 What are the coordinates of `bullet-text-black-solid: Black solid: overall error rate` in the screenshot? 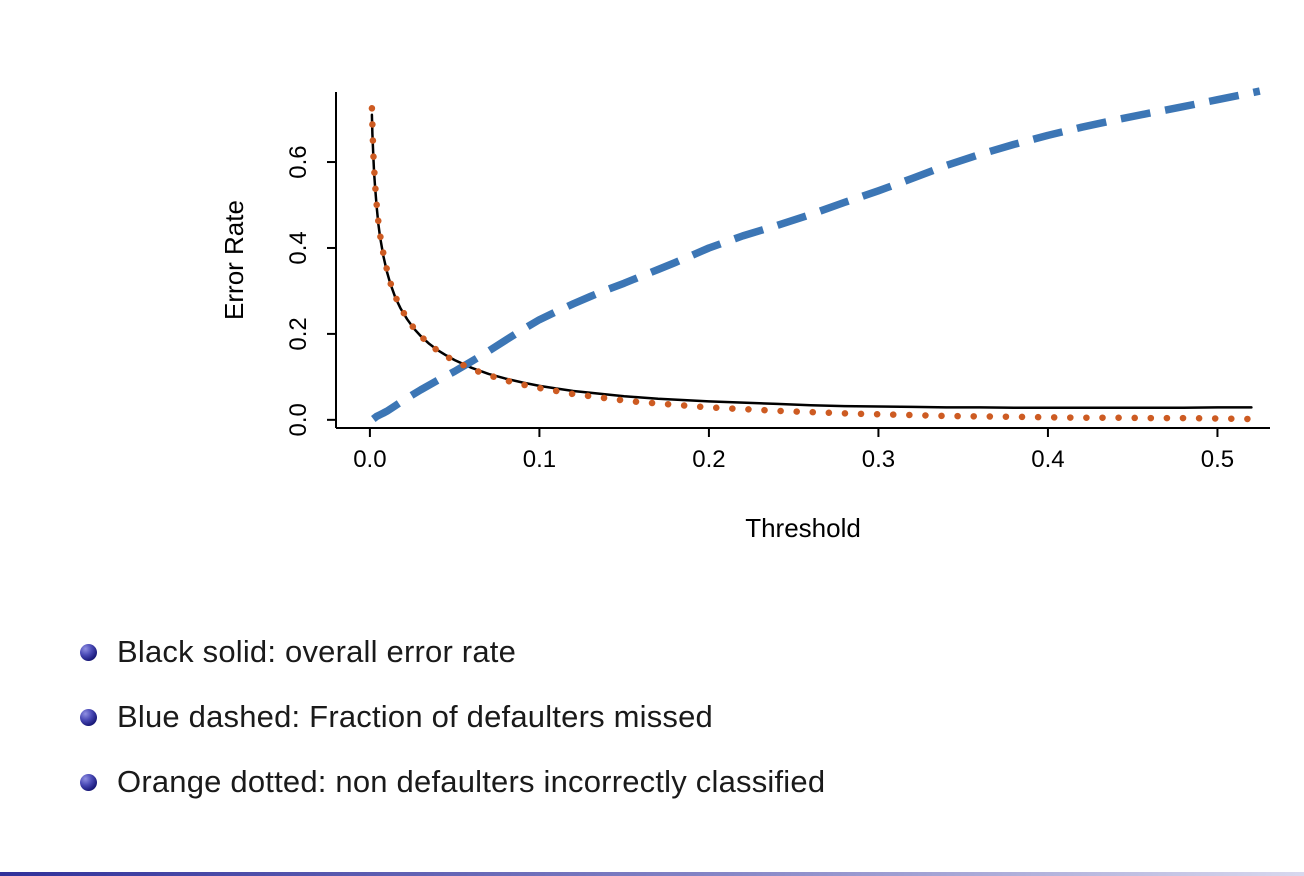 It's located at (317, 651).